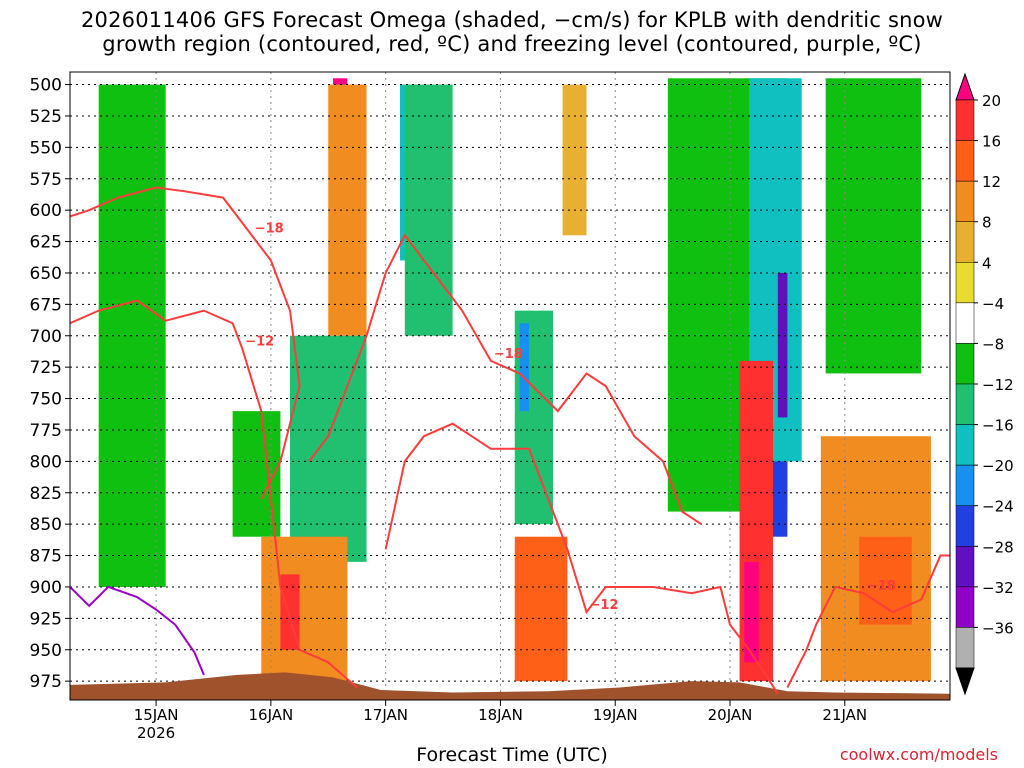 This screenshot has width=1024, height=768. What do you see at coordinates (965, 86) in the screenshot?
I see `colorbar-top-arrow` at bounding box center [965, 86].